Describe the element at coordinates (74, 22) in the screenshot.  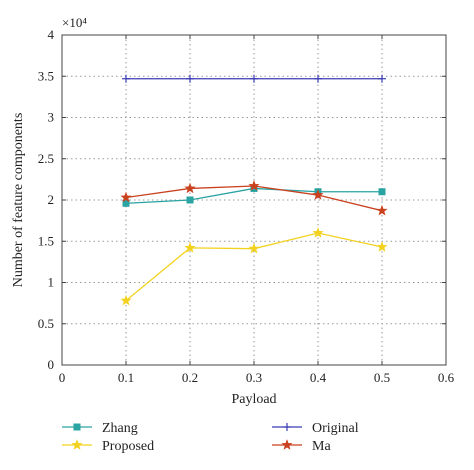
I see `y-axis-multiplier: ×10⁴` at that location.